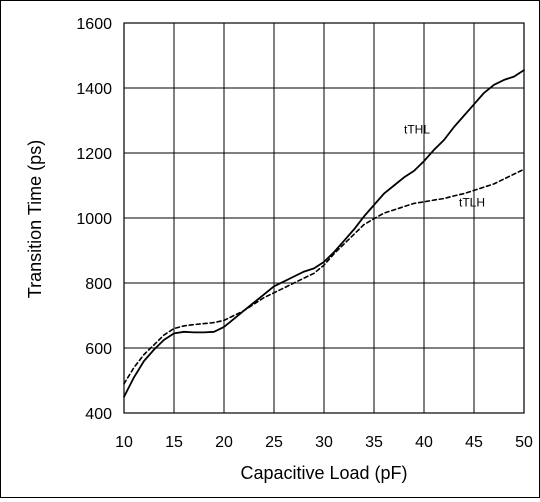 The image size is (540, 502). What do you see at coordinates (324, 442) in the screenshot?
I see `x-tick-label: 30` at bounding box center [324, 442].